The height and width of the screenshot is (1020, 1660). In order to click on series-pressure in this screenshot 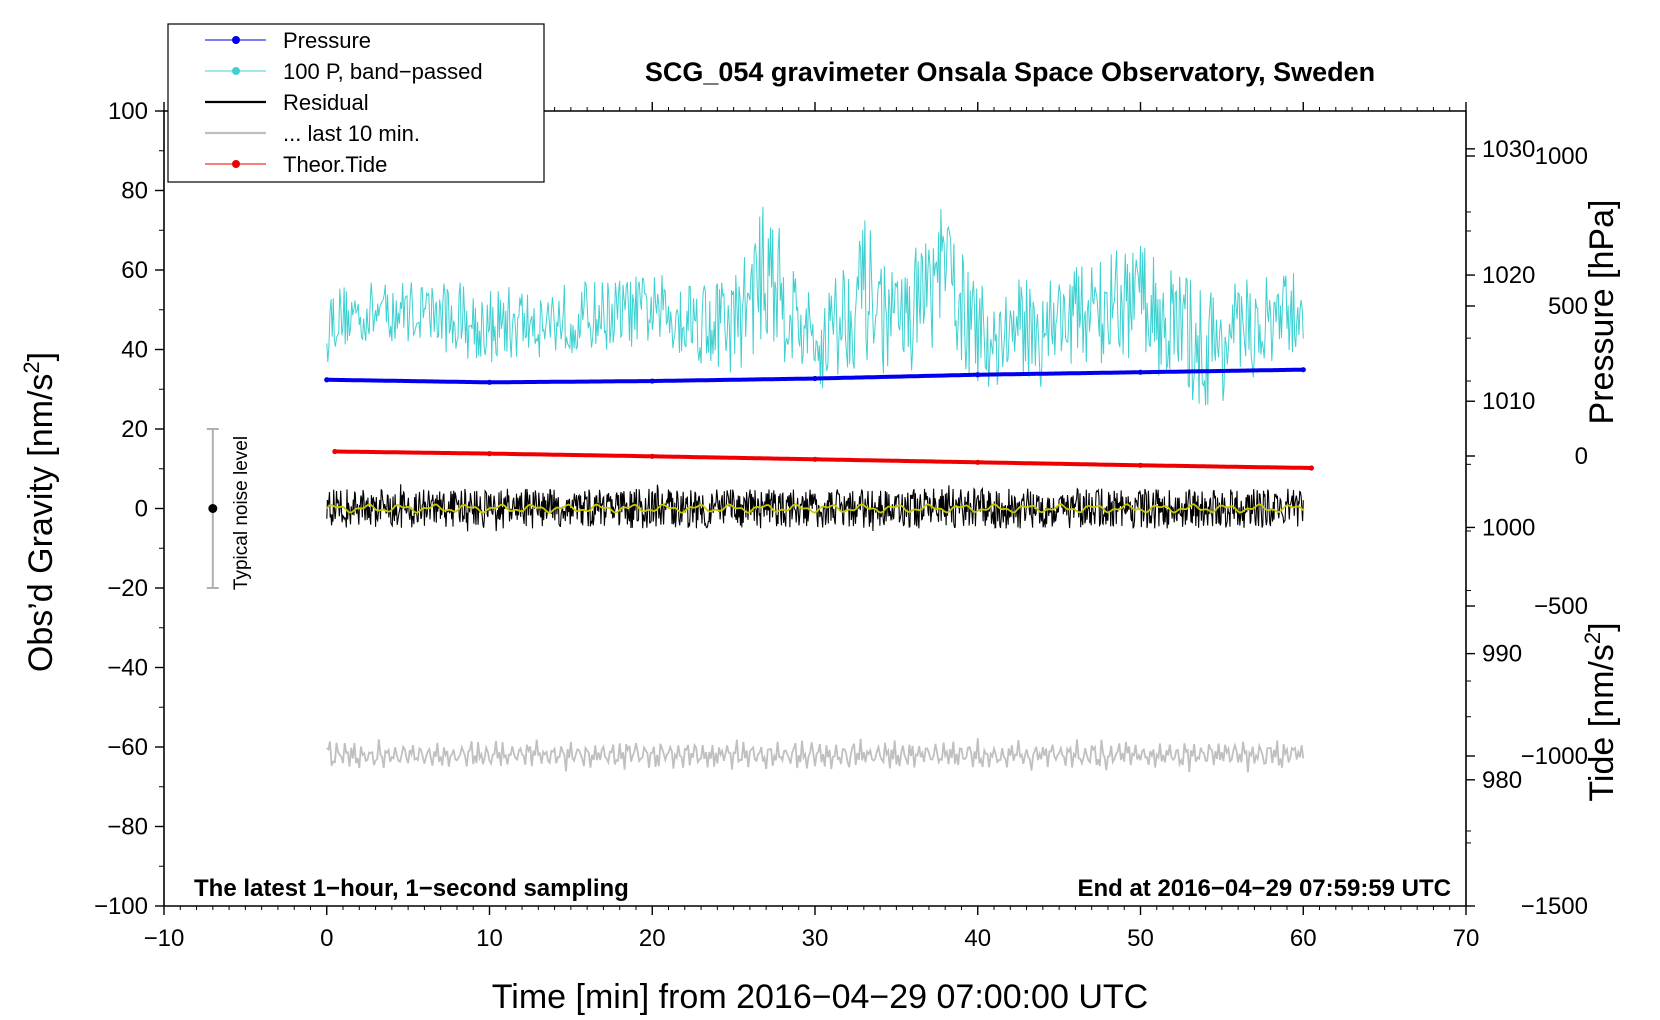, I will do `click(815, 376)`.